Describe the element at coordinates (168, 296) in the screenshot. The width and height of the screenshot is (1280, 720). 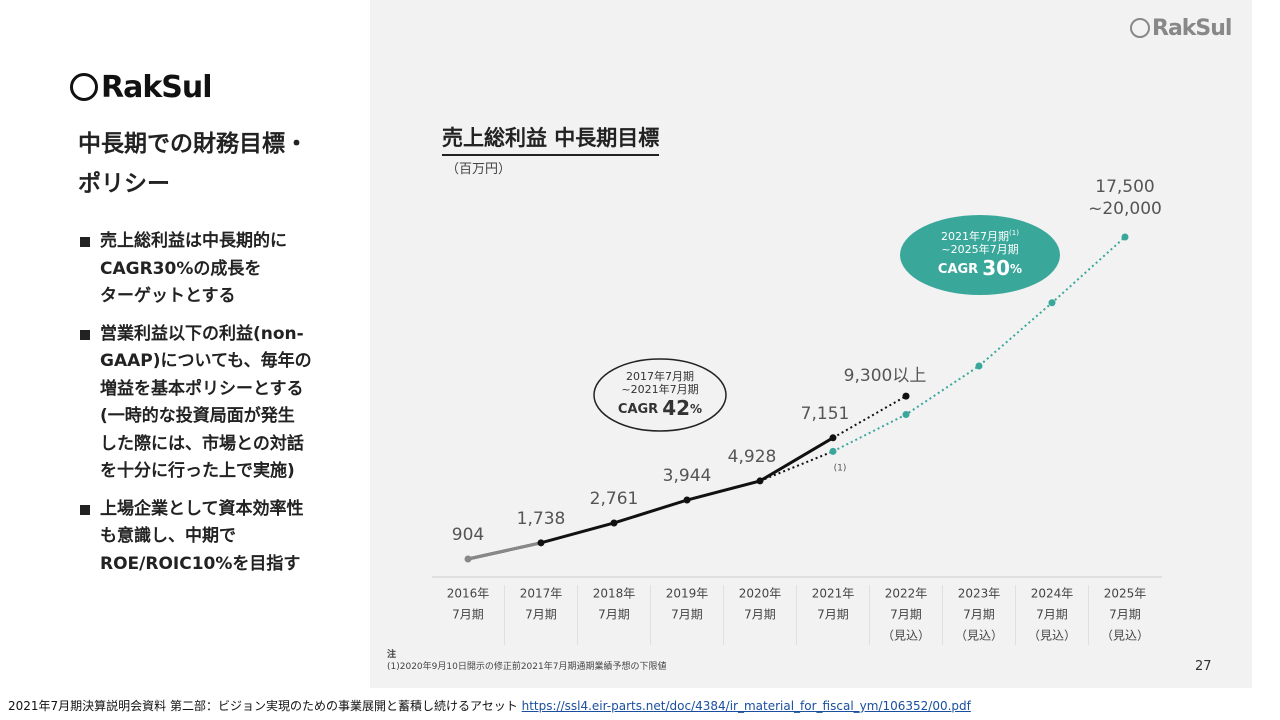
I see `bullet-line: ターゲットとする` at that location.